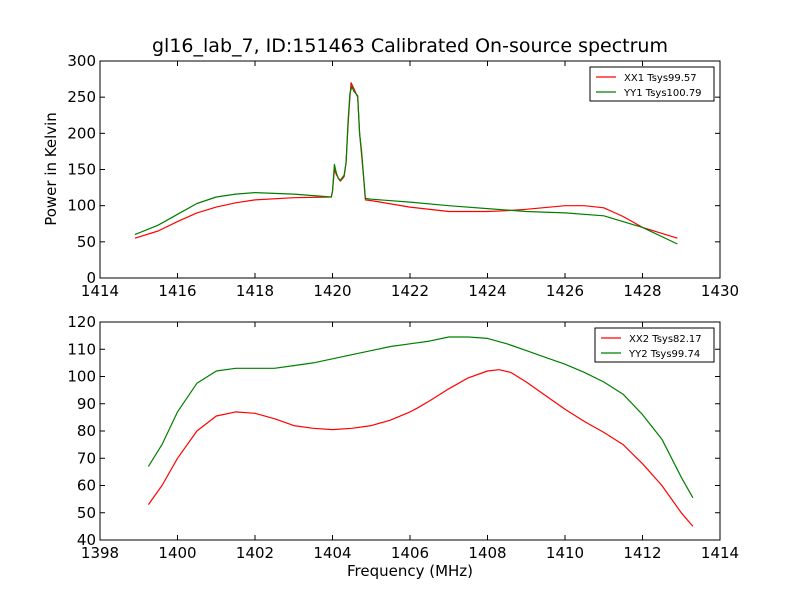 Image resolution: width=800 pixels, height=600 pixels. Describe the element at coordinates (86, 242) in the screenshot. I see `top-ytick-label: 50` at that location.